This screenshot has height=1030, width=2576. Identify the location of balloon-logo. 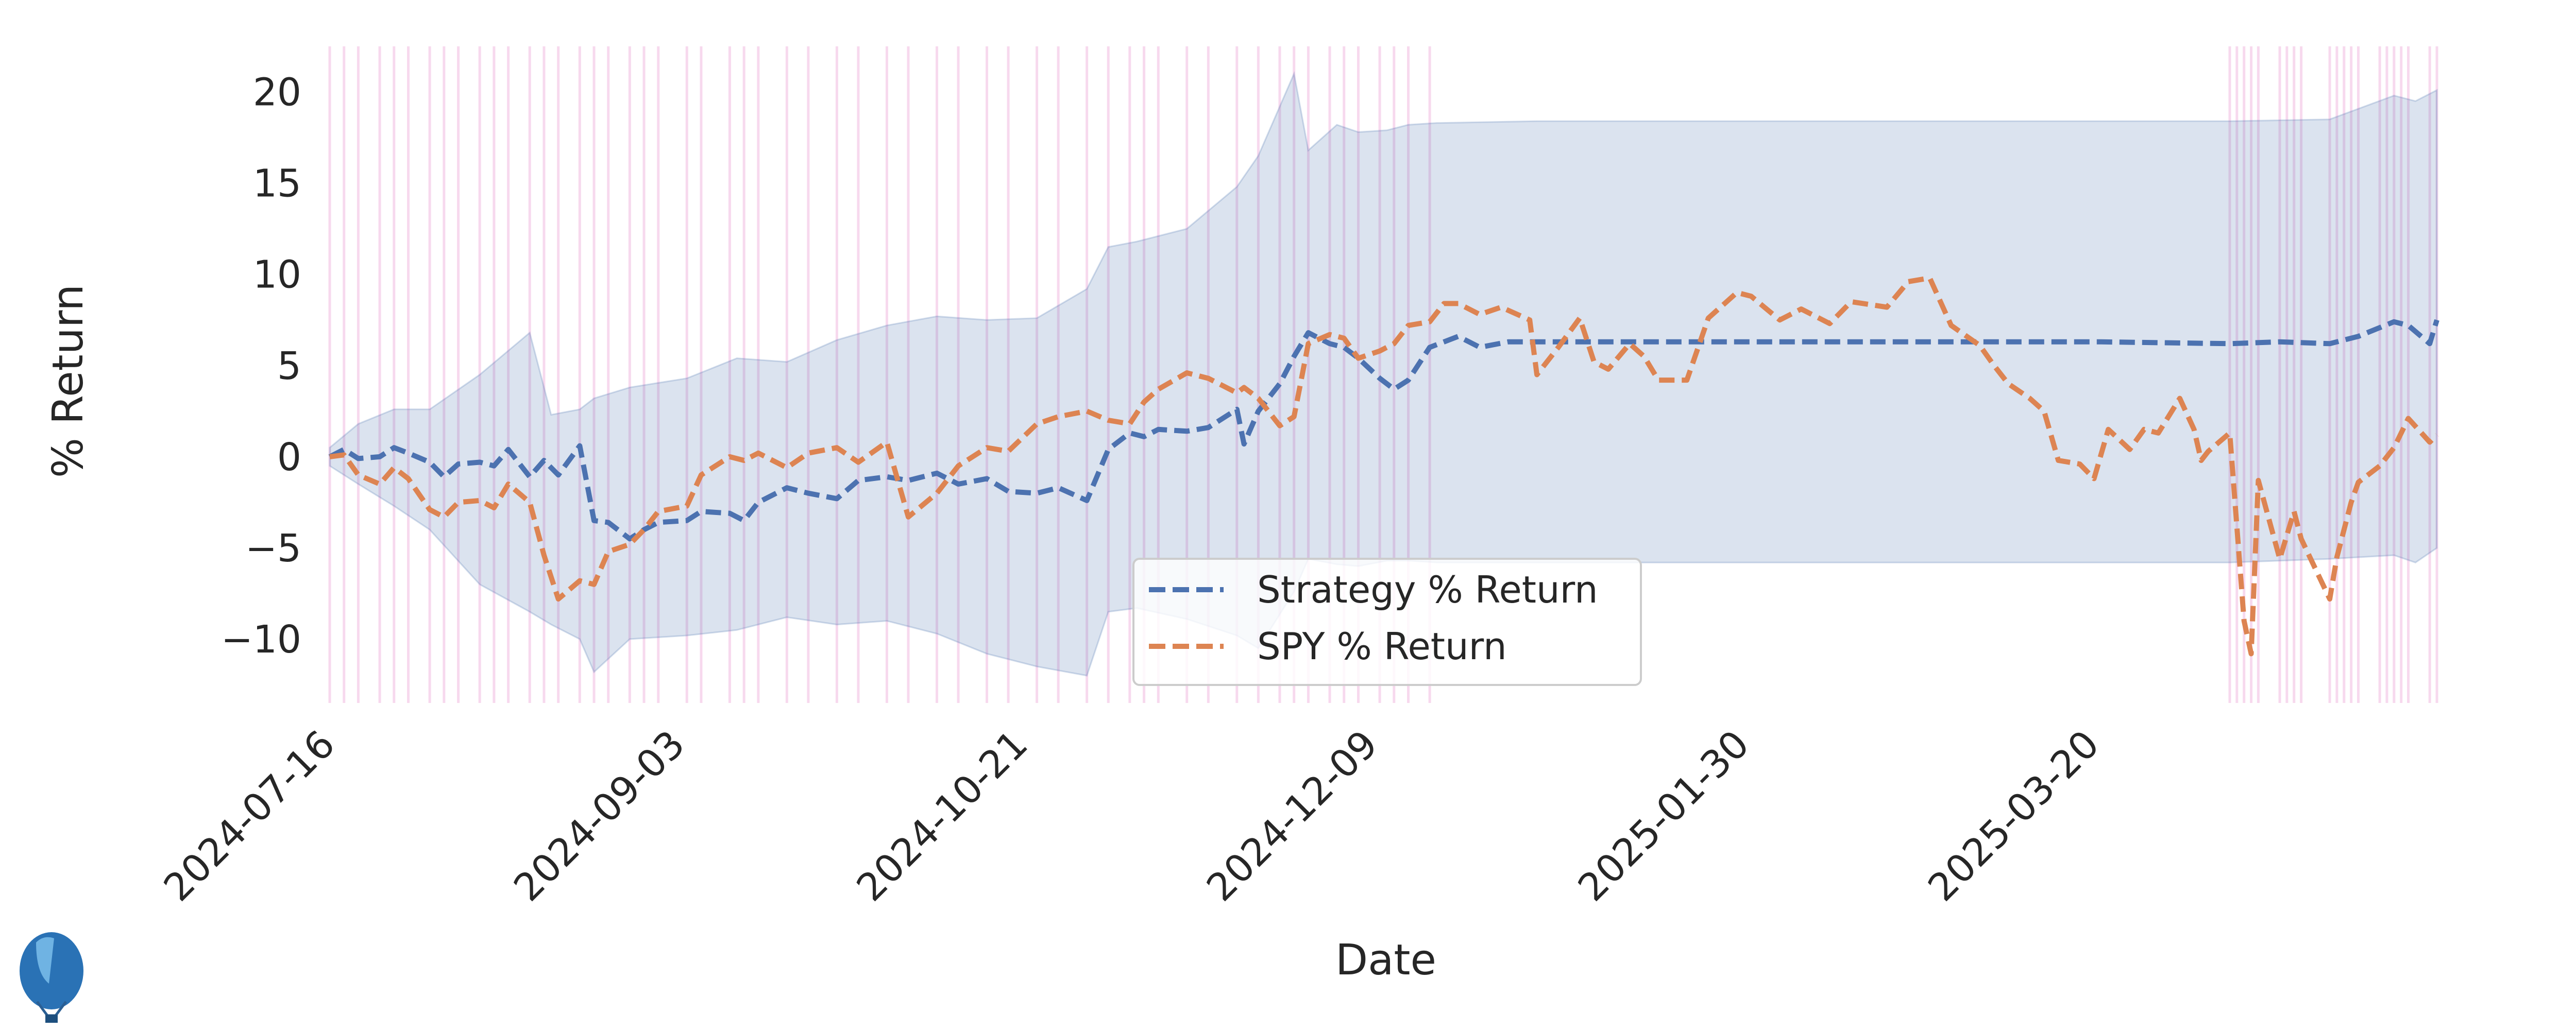
(51, 977).